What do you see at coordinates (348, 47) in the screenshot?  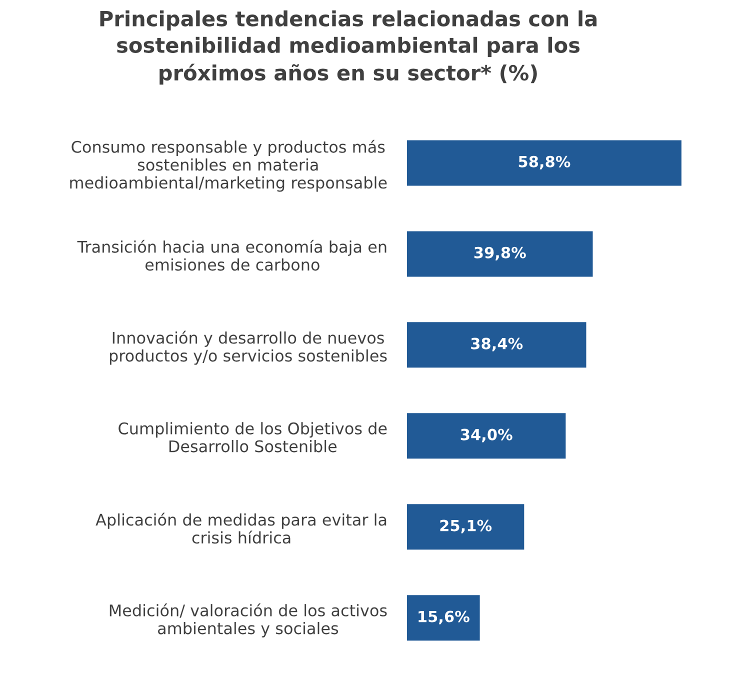 I see `chart-title: Principales tendencias relacionadas con la sostenibilidad medioambiental para los próximos años en su sector* (%)` at bounding box center [348, 47].